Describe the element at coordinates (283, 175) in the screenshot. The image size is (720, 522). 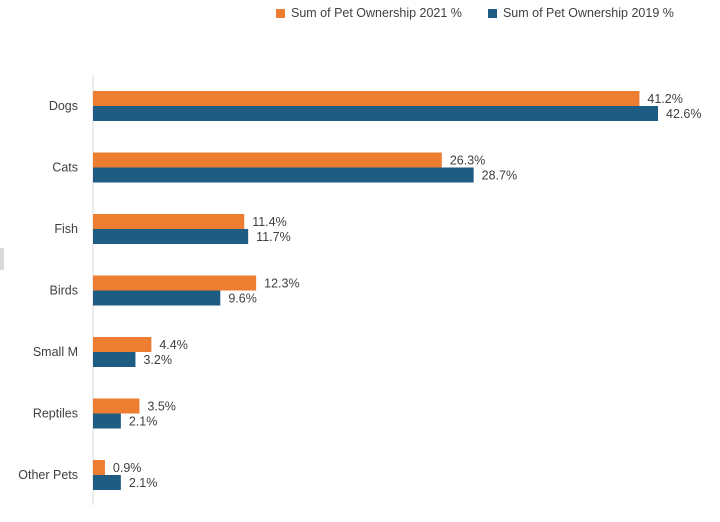
I see `bar-cats-2019` at that location.